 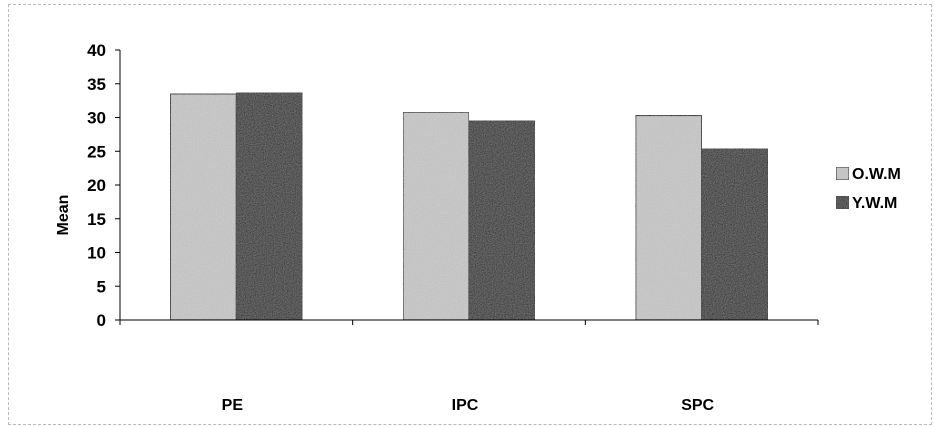 What do you see at coordinates (203, 207) in the screenshot?
I see `bar-o-w-m-pe` at bounding box center [203, 207].